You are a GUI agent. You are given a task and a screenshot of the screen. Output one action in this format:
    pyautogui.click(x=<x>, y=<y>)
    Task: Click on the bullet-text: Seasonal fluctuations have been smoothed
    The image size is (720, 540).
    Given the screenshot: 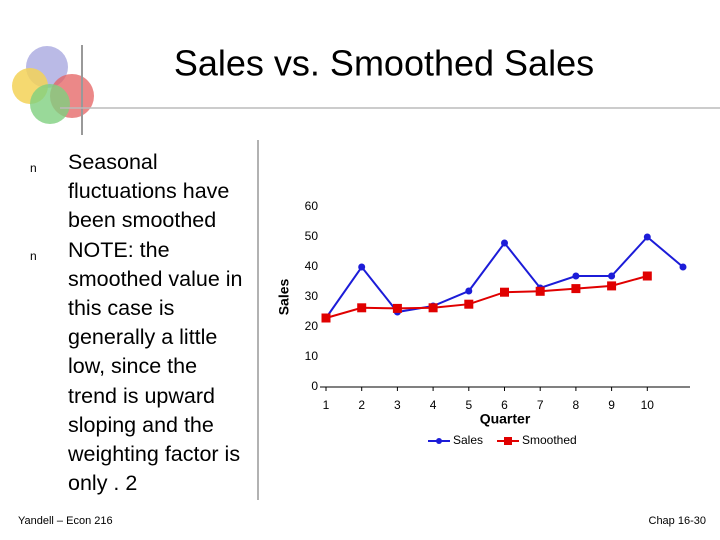 What is the action you would take?
    pyautogui.click(x=149, y=191)
    